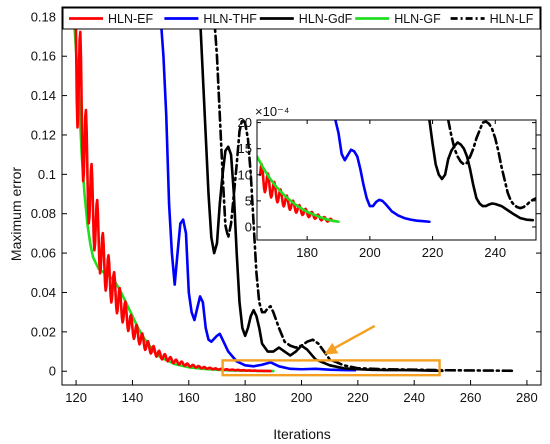 The height and width of the screenshot is (444, 550). What do you see at coordinates (417, 19) in the screenshot?
I see `legend-label-hln-gf: HLN-GF` at bounding box center [417, 19].